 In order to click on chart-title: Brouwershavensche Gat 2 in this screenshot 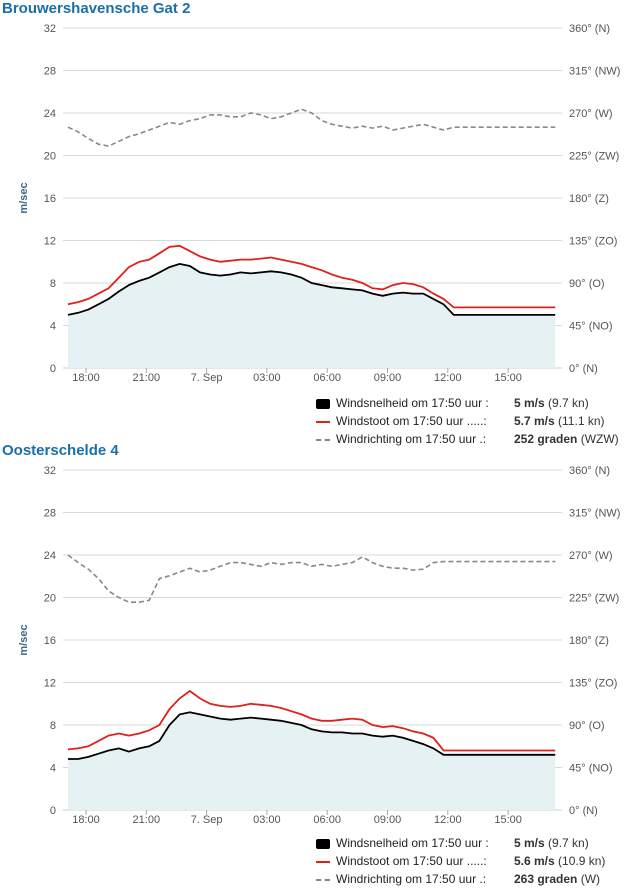, I will do `click(96, 8)`.